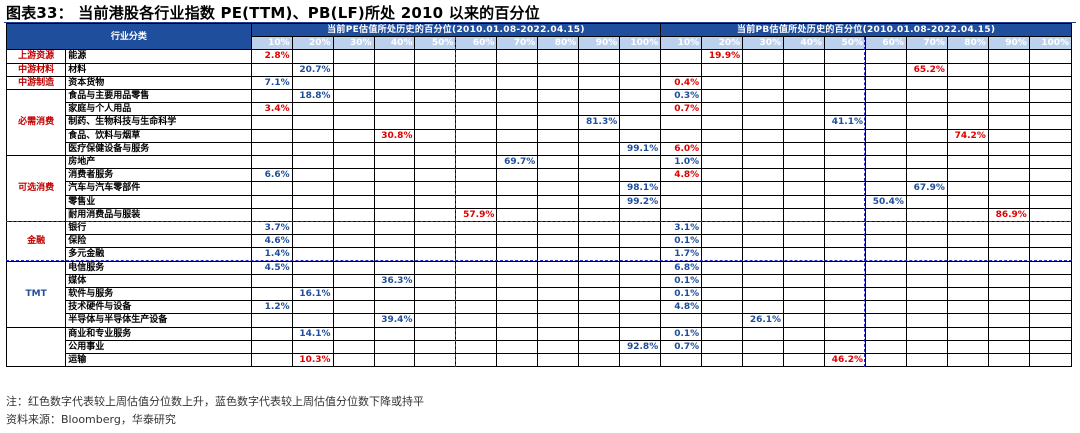 This screenshot has height=433, width=1080. I want to click on pe-value: 3.7%, so click(271, 228).